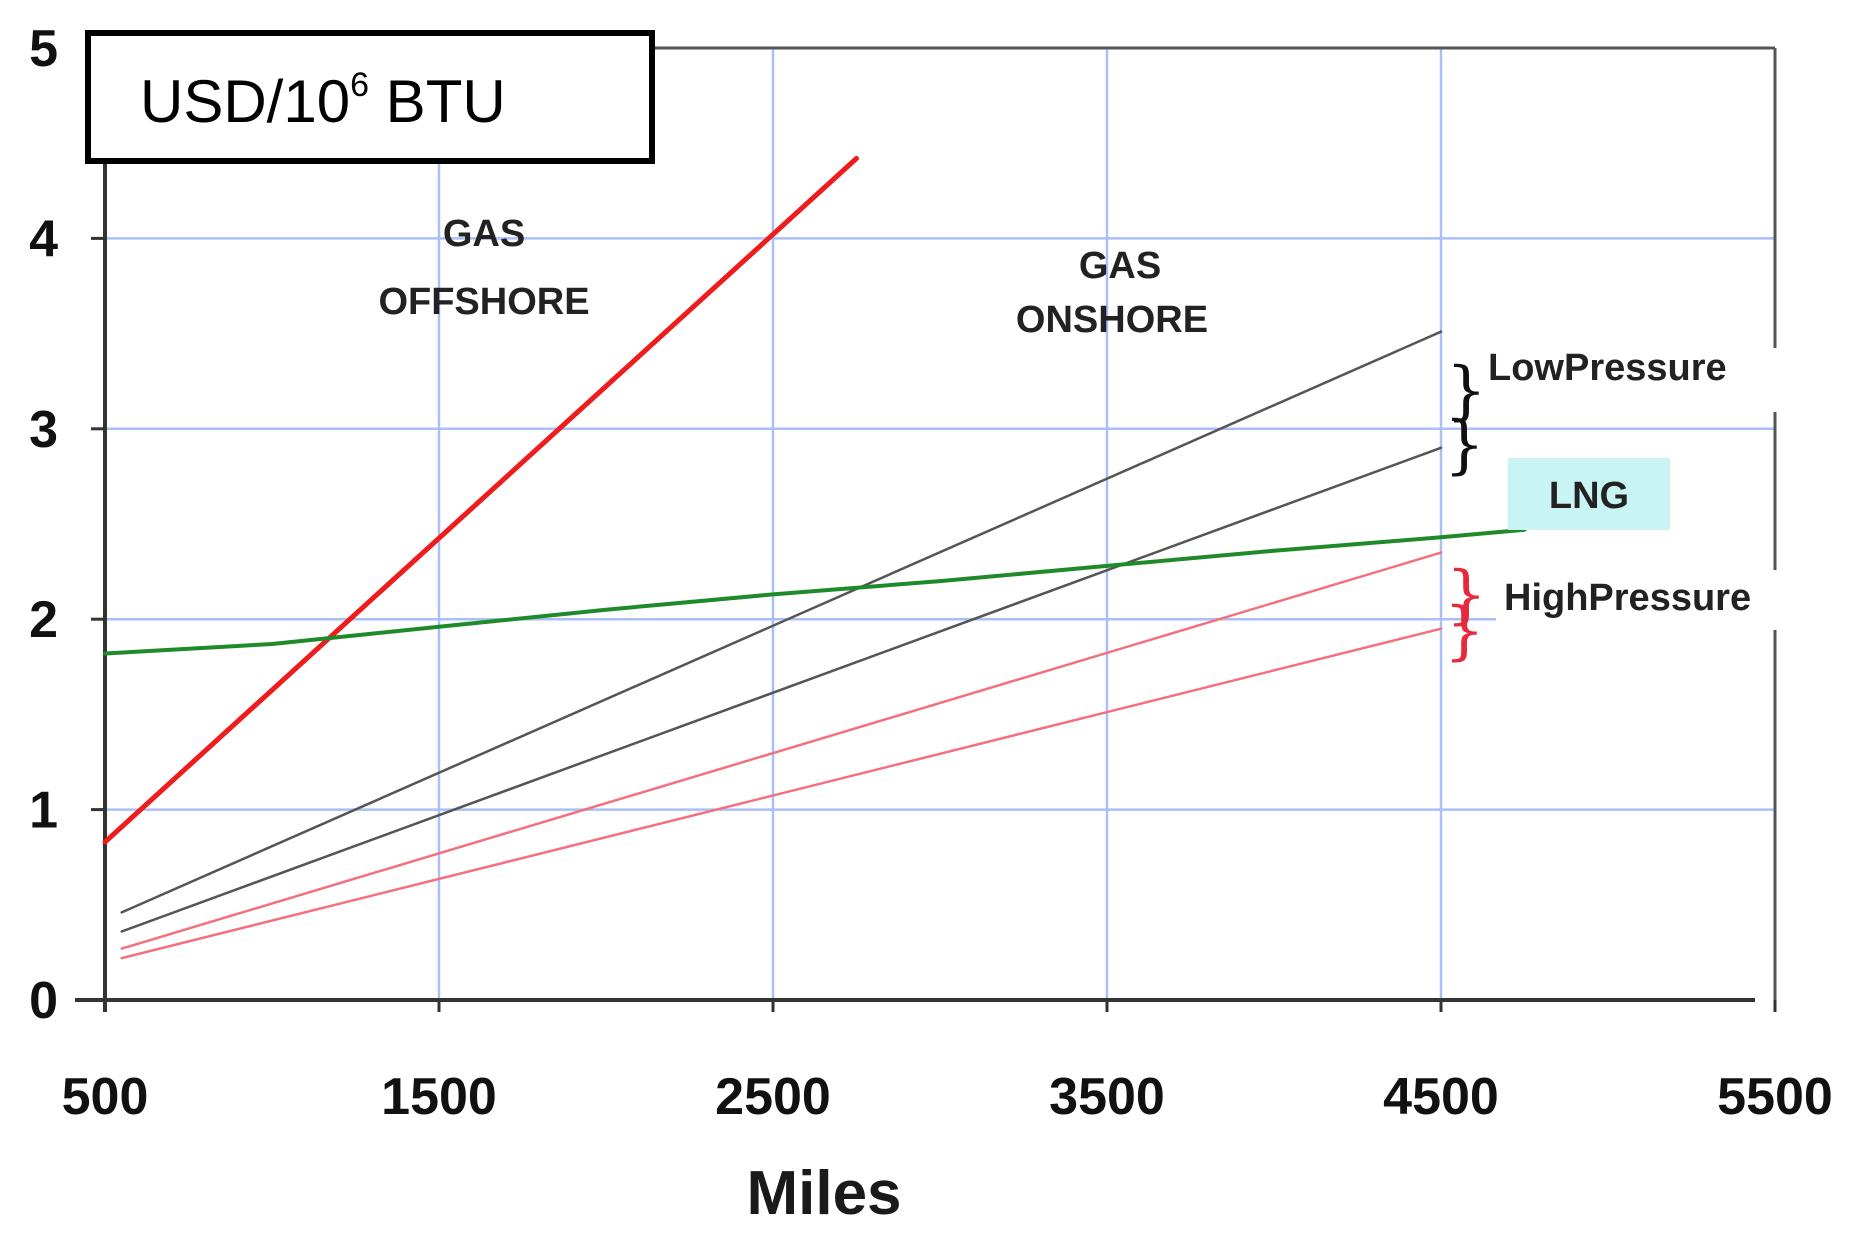  Describe the element at coordinates (105, 1097) in the screenshot. I see `x-tick-label-500: 500` at that location.